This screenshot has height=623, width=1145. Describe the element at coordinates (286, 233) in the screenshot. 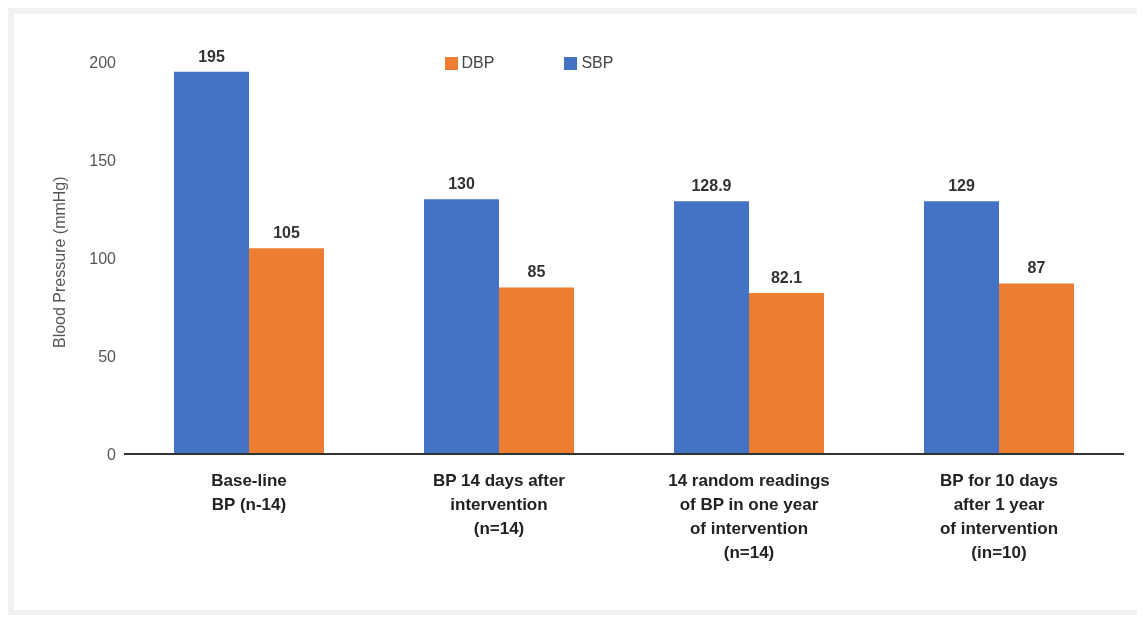

I see `data-label: 105` at that location.